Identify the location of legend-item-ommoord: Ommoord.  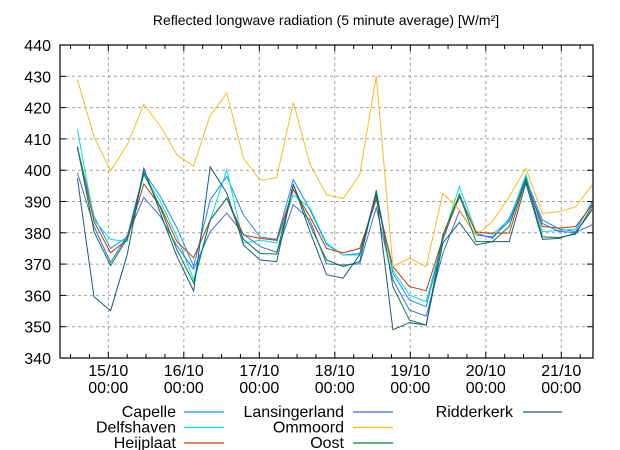
(333, 428).